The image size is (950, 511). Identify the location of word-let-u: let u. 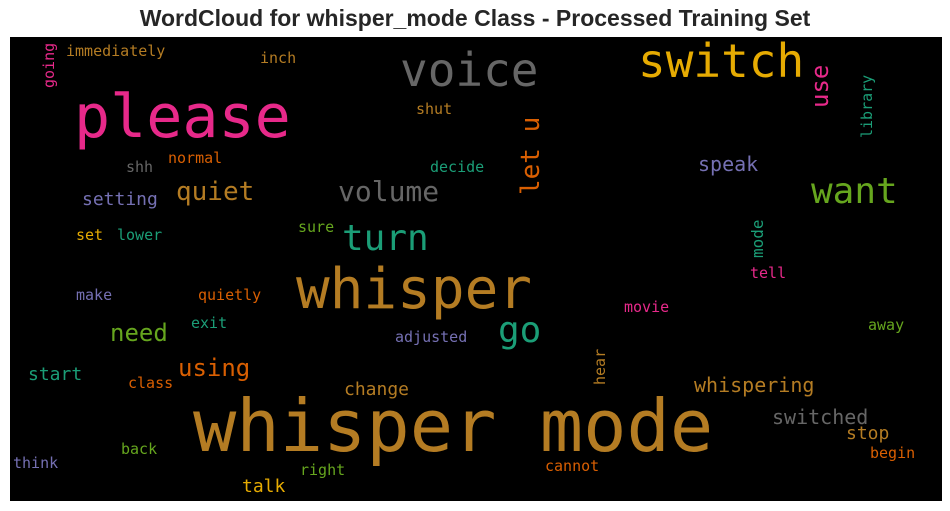
(531, 155).